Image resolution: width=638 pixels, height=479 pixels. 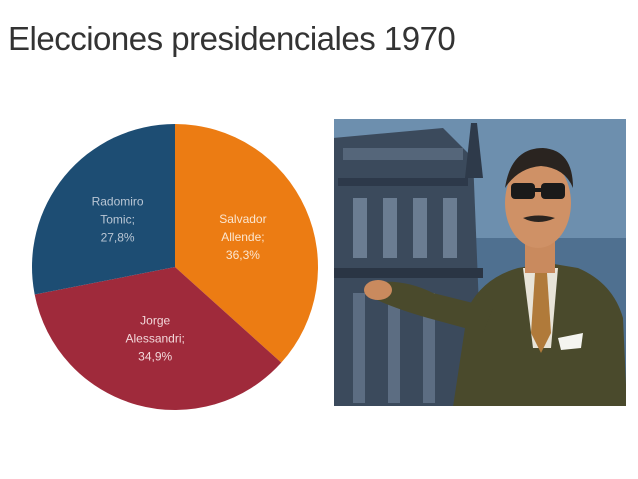 What do you see at coordinates (154, 339) in the screenshot?
I see `pie-slice-label-1: Jorge Alessandri; 34,9%` at bounding box center [154, 339].